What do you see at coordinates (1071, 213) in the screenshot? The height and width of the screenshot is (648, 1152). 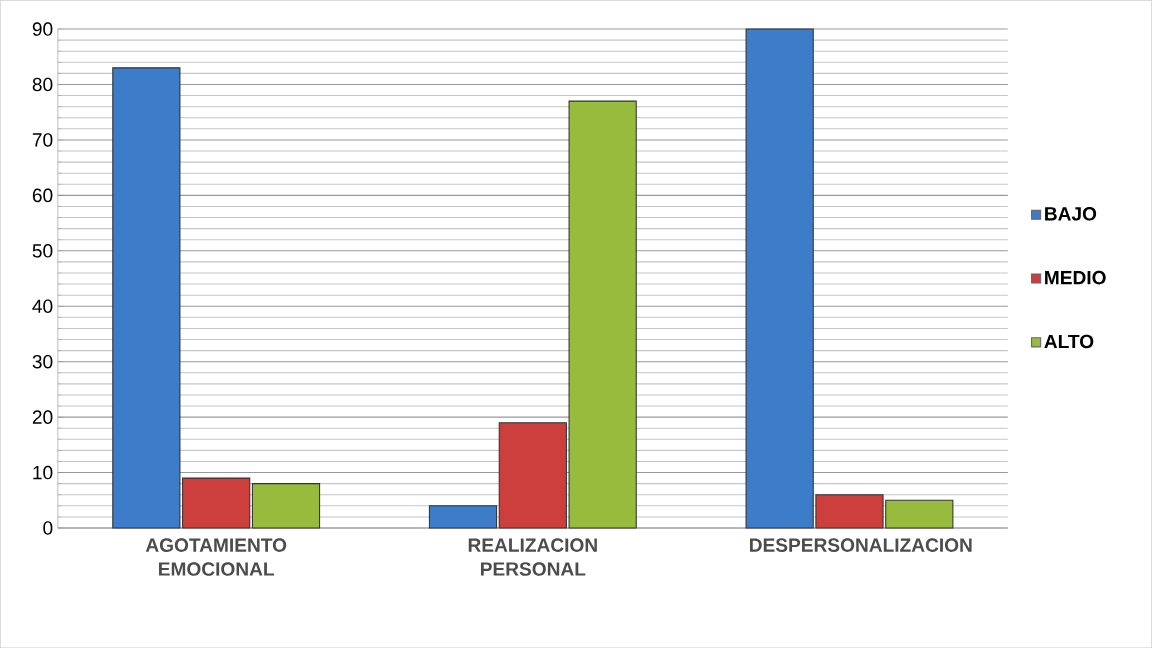 I see `legend-label: BAJO` at bounding box center [1071, 213].